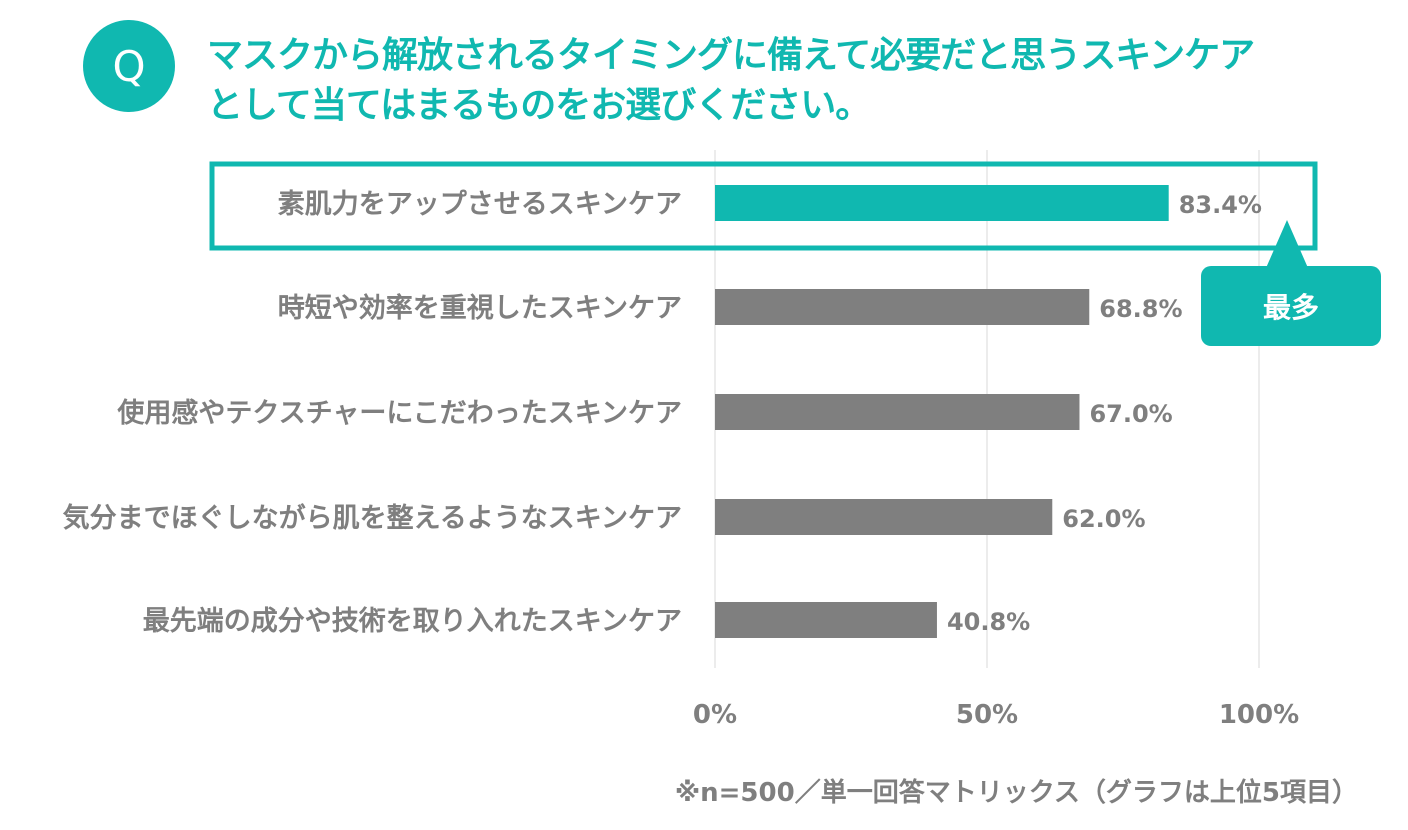 The width and height of the screenshot is (1408, 830). I want to click on category-label: 最先端の成分や技術を取り入れたスキンケア, so click(412, 621).